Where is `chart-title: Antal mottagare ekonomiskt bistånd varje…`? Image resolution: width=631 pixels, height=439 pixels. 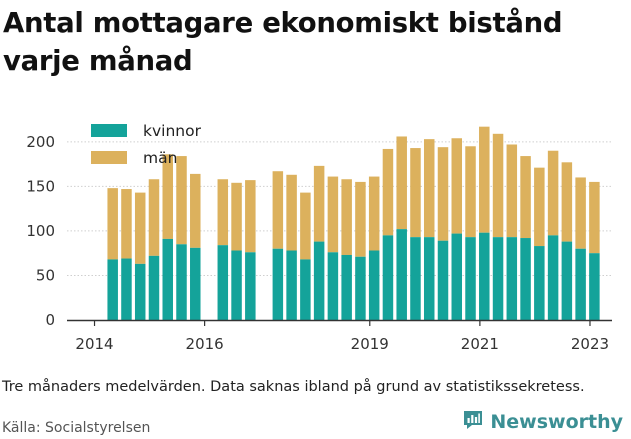
chart-title: Antal mottagare ekonomiskt bistånd varje… is located at coordinates (283, 42).